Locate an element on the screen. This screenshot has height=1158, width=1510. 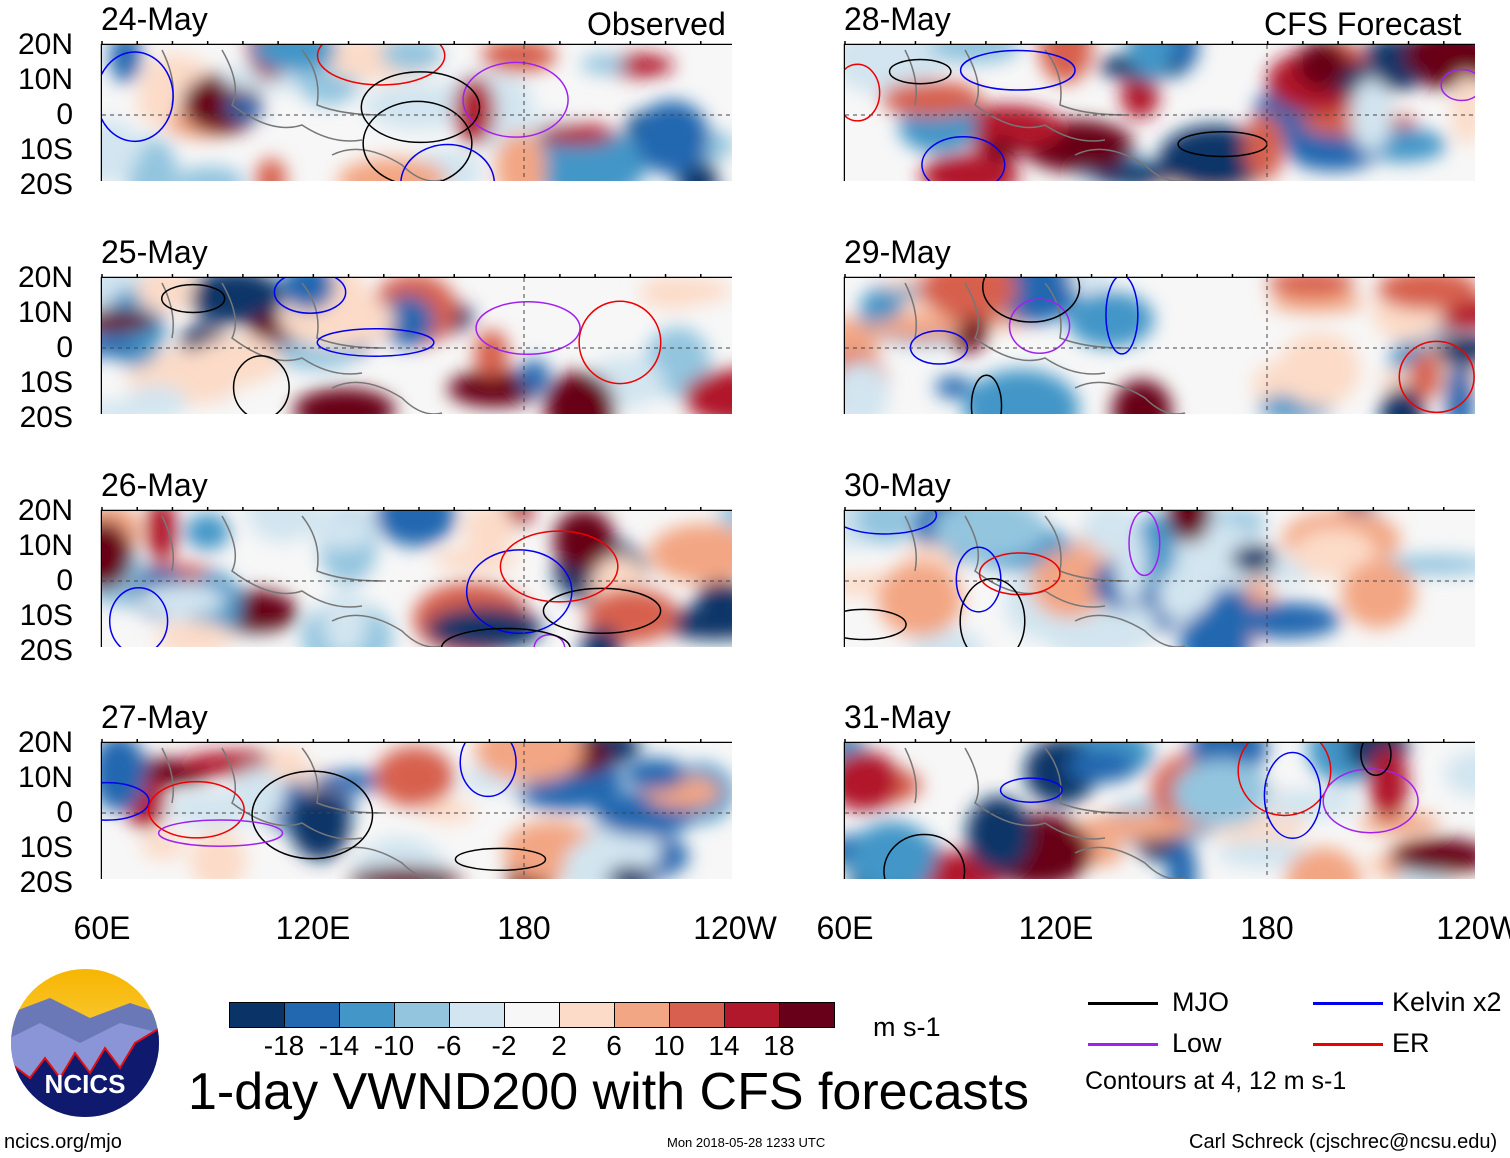
colorbar-label: -10 is located at coordinates (394, 1045).